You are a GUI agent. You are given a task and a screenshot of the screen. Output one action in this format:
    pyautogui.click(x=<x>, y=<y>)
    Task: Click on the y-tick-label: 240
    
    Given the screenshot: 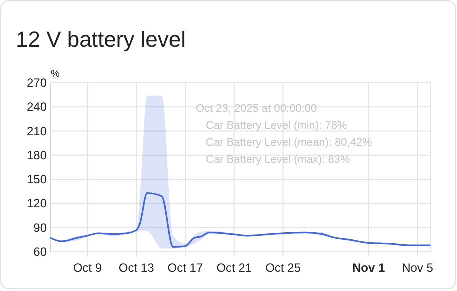 What is the action you would take?
    pyautogui.click(x=37, y=107)
    